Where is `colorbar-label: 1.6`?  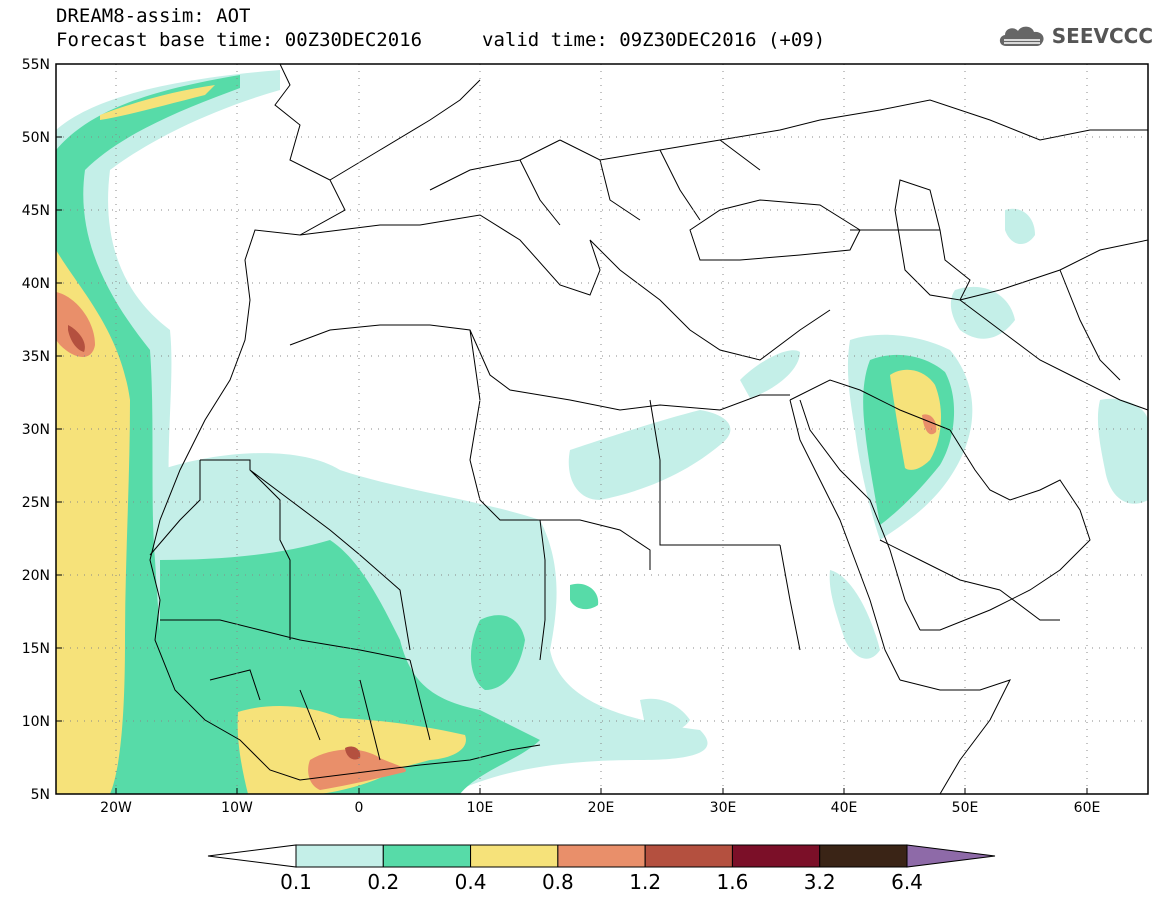 colorbar-label: 1.6 is located at coordinates (733, 882).